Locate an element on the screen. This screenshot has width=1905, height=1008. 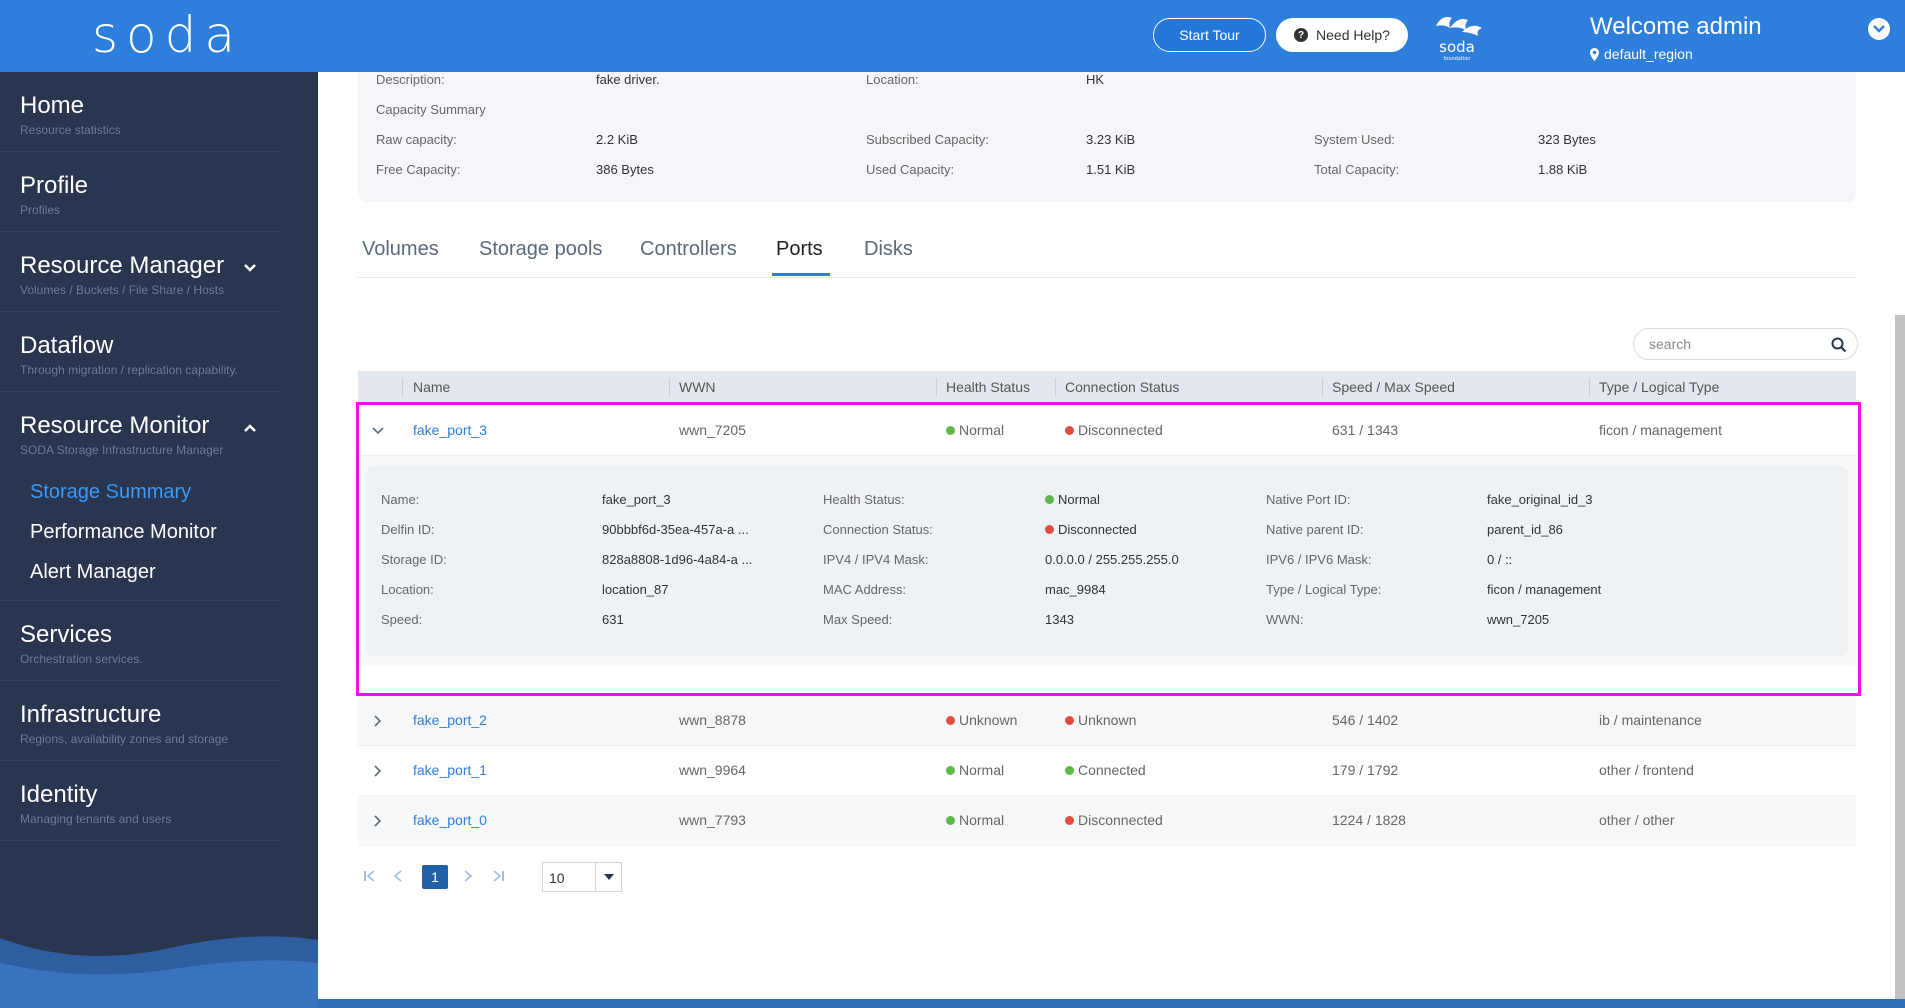
connection-status: Unknown is located at coordinates (1100, 720).